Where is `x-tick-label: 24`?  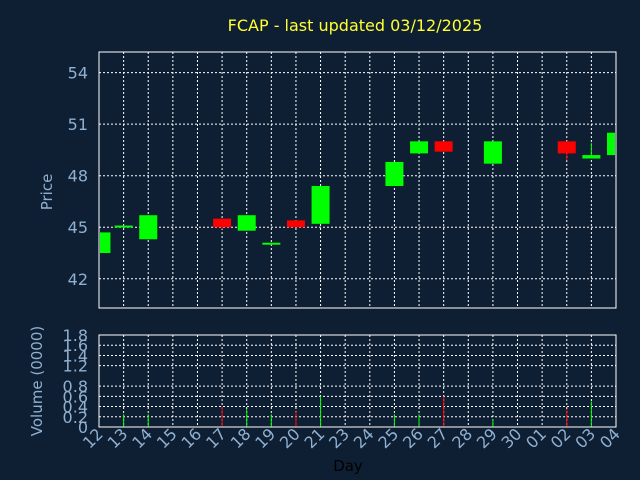 x-tick-label: 24 is located at coordinates (364, 438).